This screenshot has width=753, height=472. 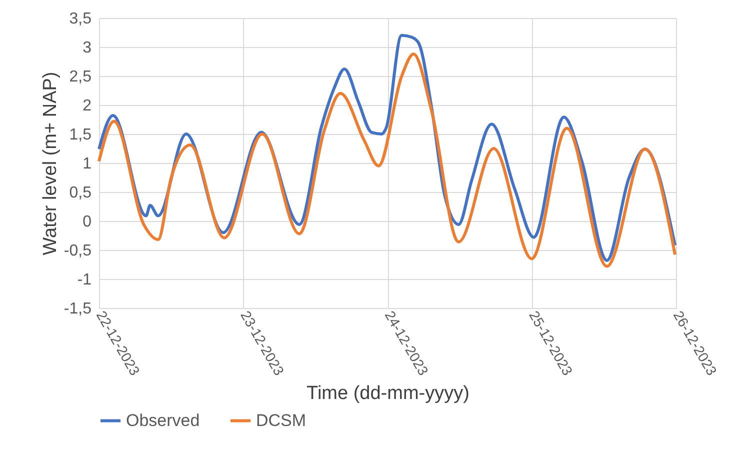 What do you see at coordinates (80, 77) in the screenshot?
I see `y-tick-label: 2,5` at bounding box center [80, 77].